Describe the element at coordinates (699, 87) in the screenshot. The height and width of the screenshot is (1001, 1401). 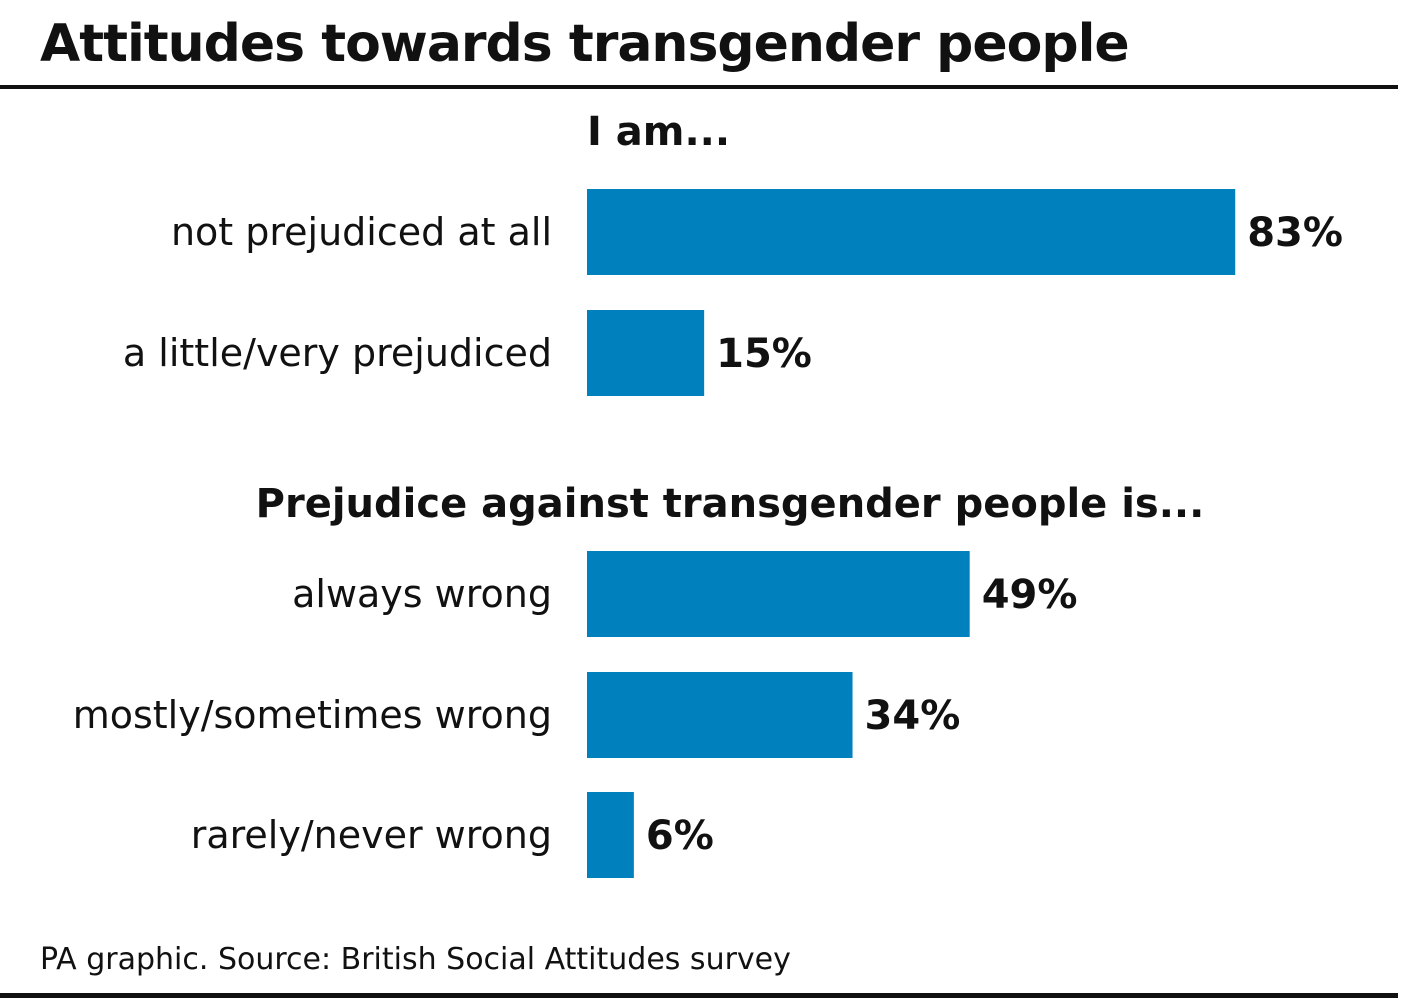
I see `title-divider` at that location.